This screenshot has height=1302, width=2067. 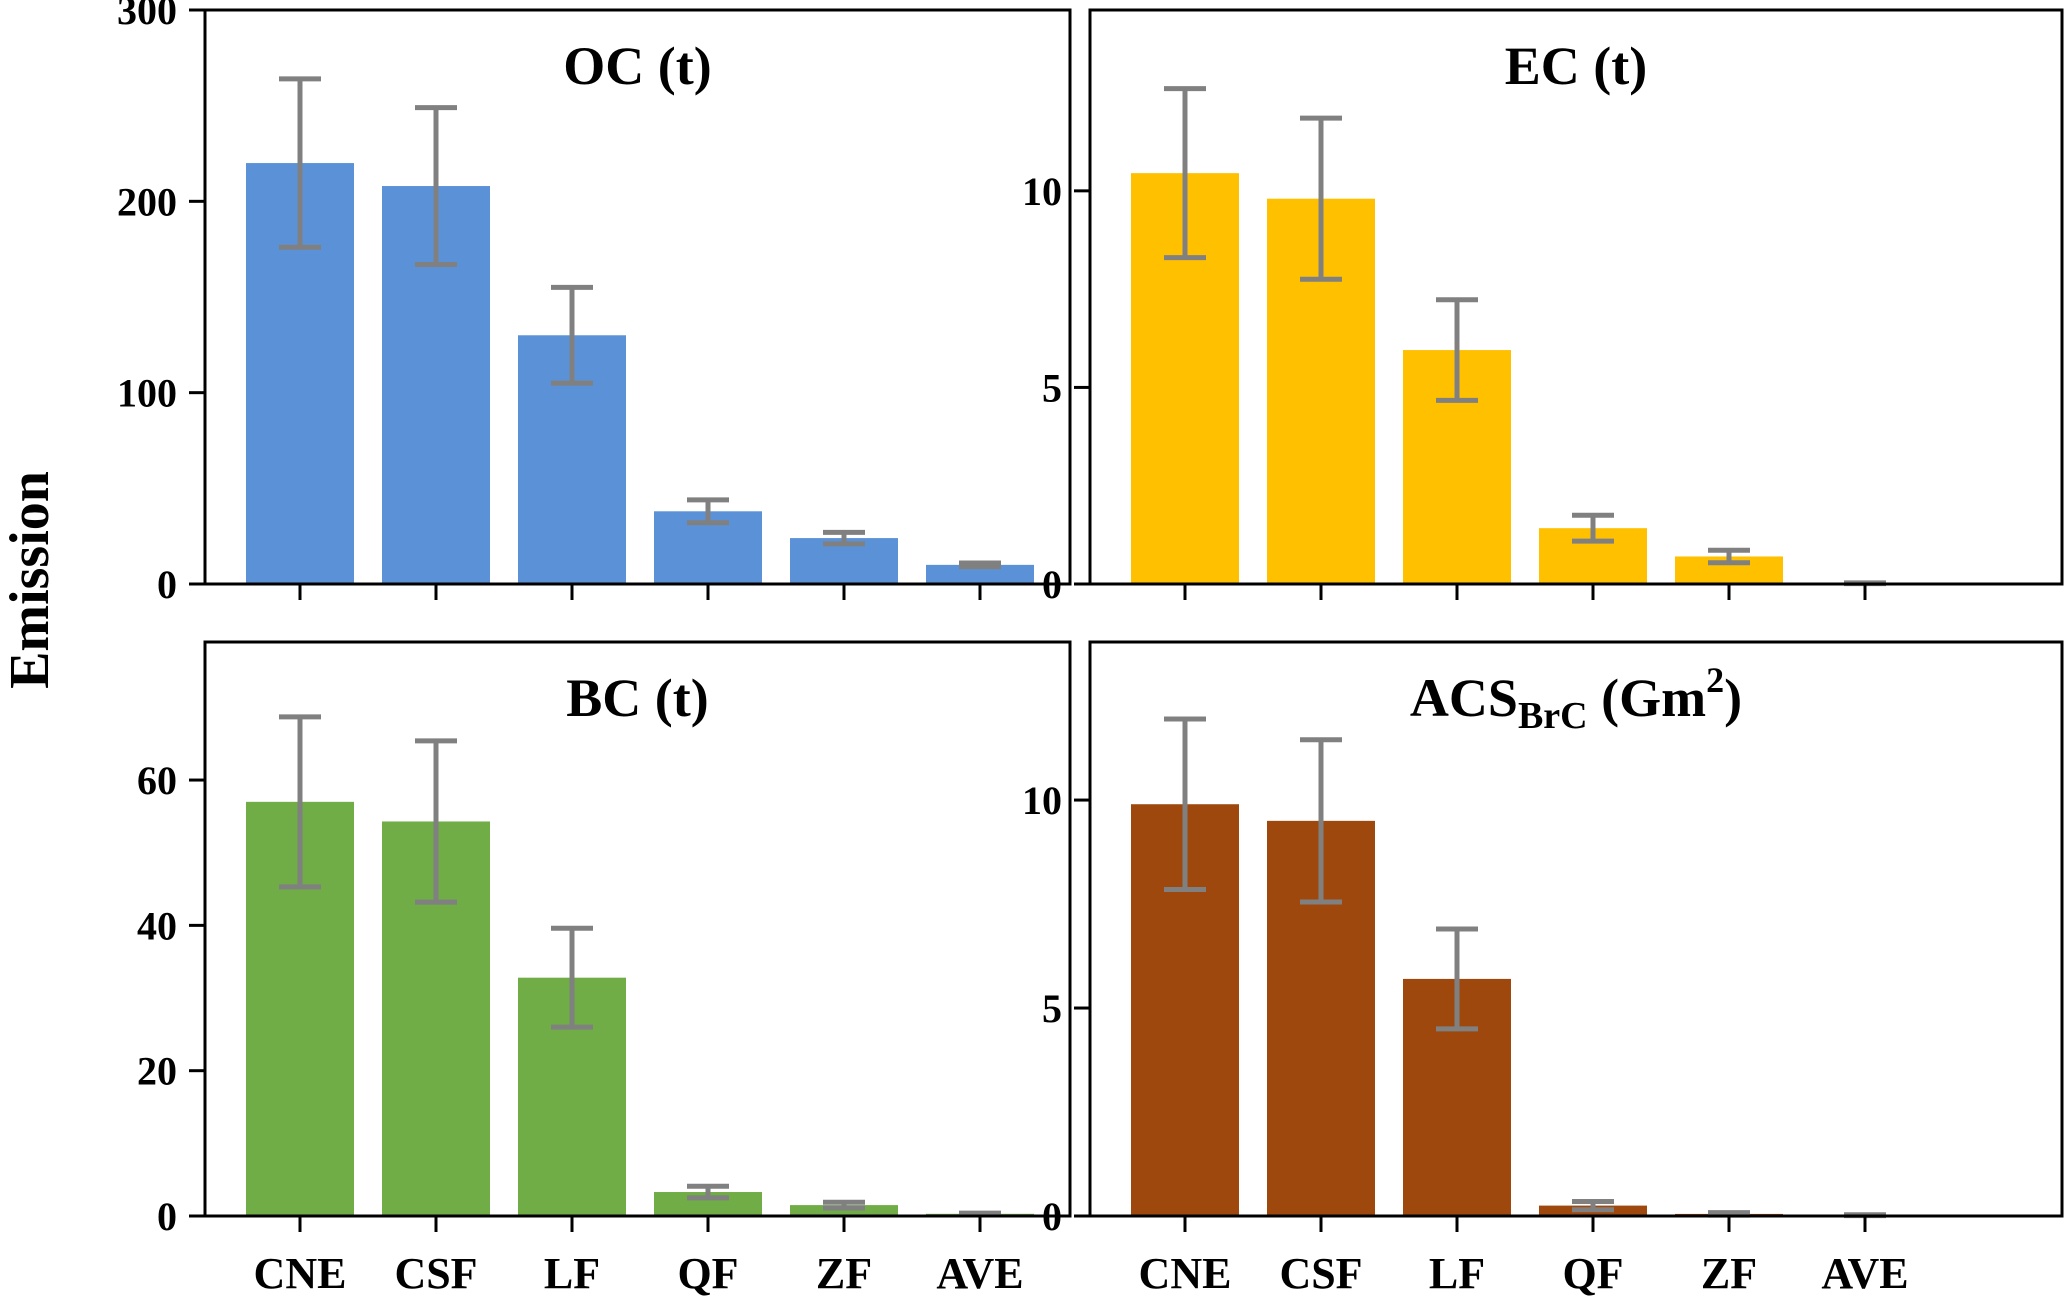 I want to click on panel-title-unit: (Gm, so click(x=1647, y=698).